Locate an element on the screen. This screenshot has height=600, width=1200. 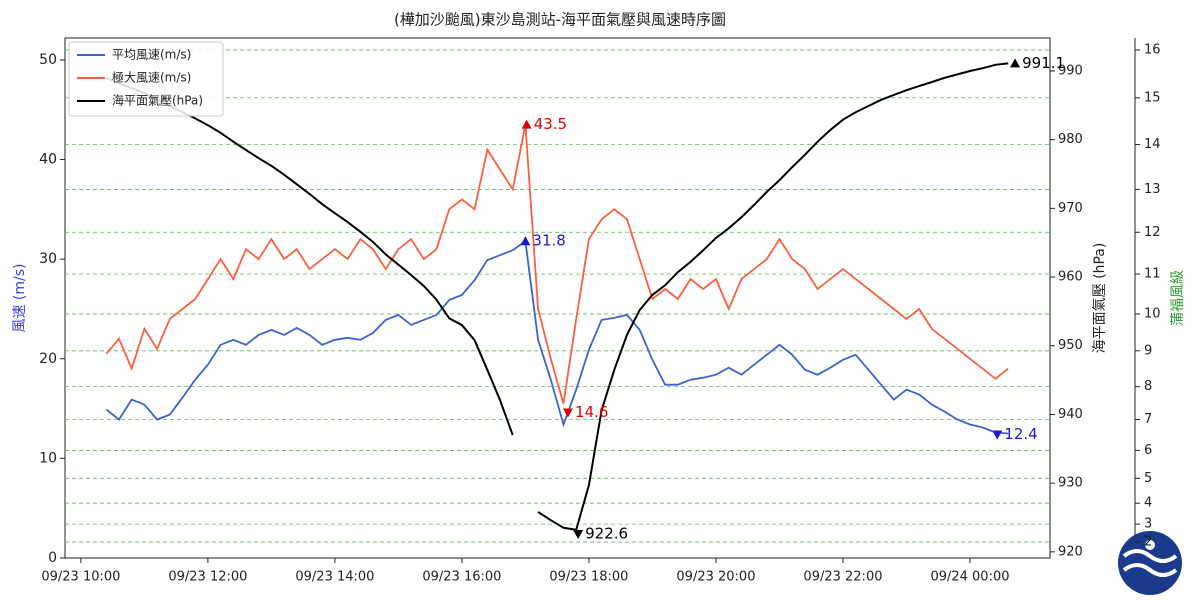
y3-tick-label: 3 is located at coordinates (1148, 524).